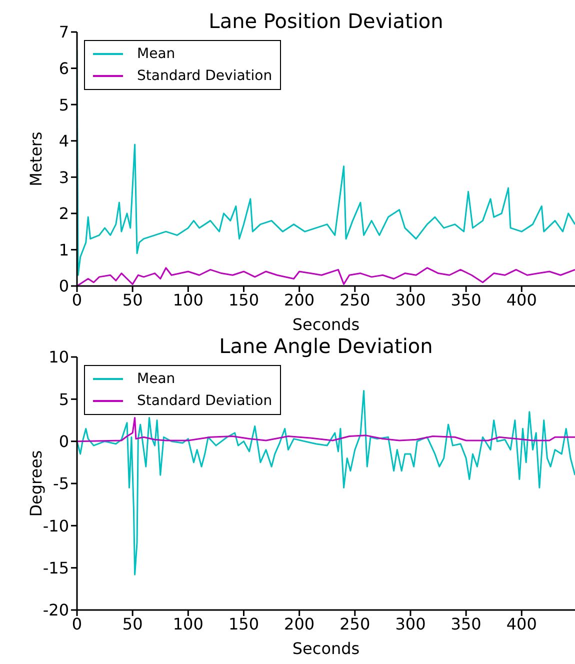 This screenshot has height=664, width=575. I want to click on chart-title: Lane Position Deviation, so click(326, 21).